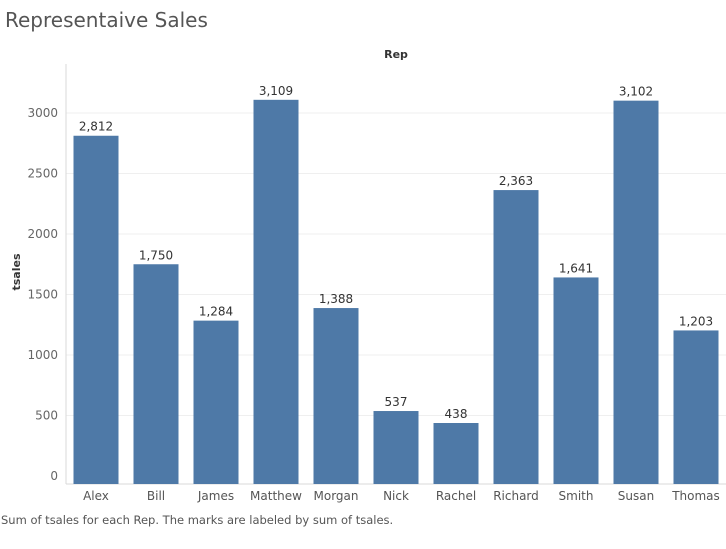 The image size is (726, 549). What do you see at coordinates (396, 54) in the screenshot?
I see `x-axis-title: Rep` at bounding box center [396, 54].